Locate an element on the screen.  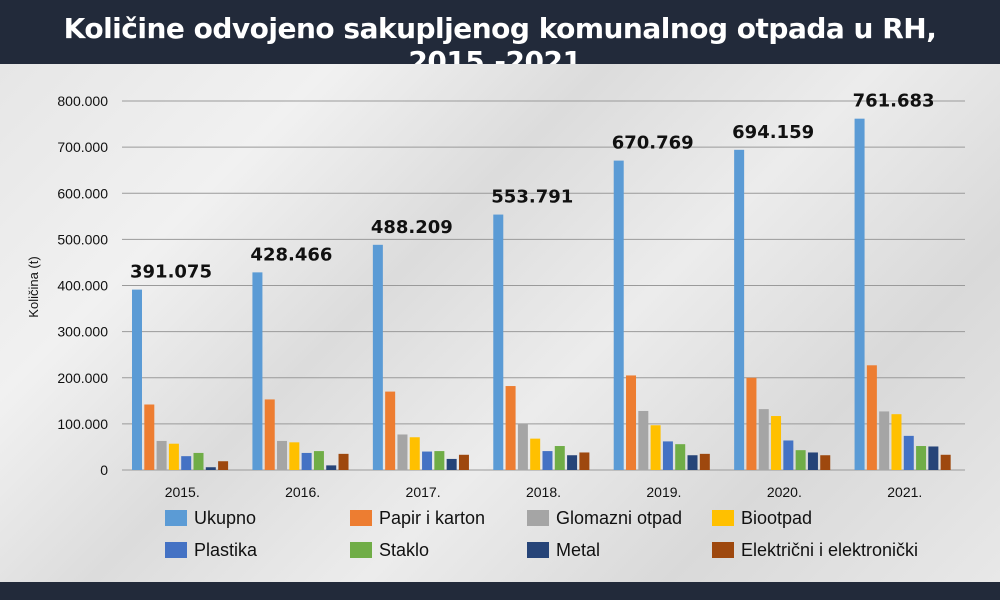
legend-item: Električni i elektronički is located at coordinates (815, 550).